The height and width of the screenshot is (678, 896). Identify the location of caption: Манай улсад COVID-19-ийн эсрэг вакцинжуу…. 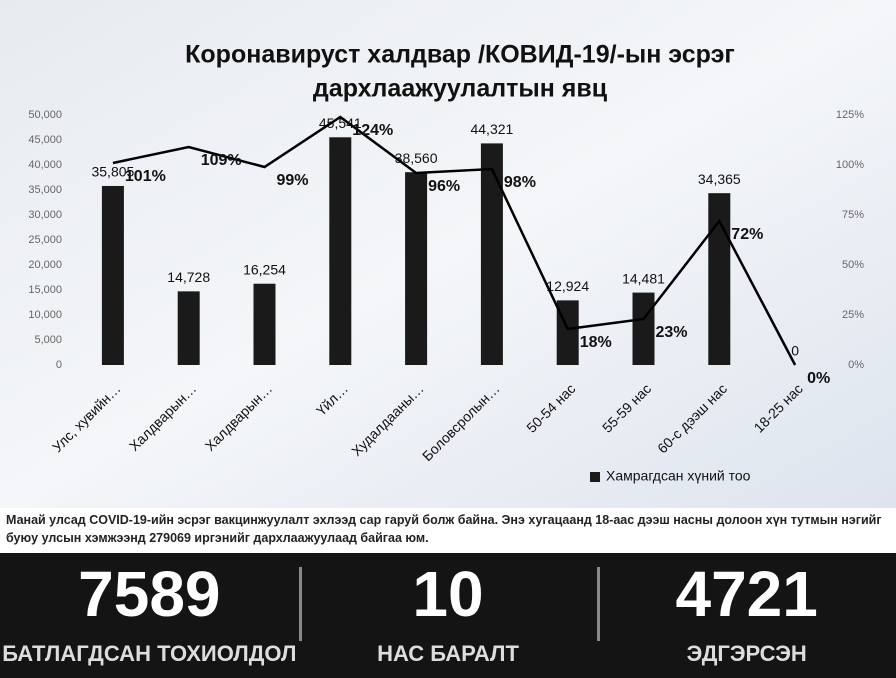
(444, 529).